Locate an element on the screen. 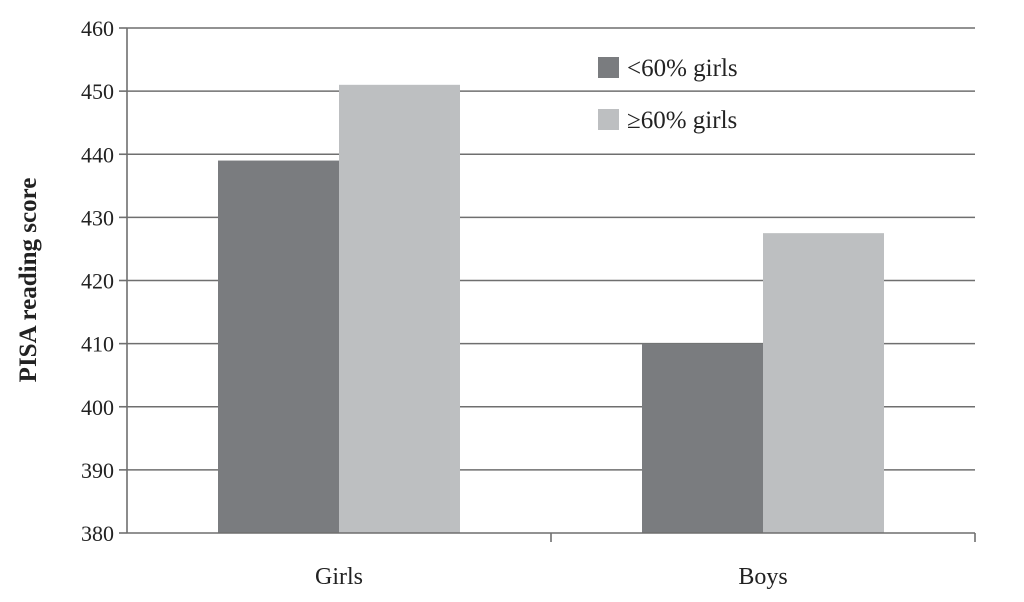 The height and width of the screenshot is (602, 1024). y-tick-label: 390 is located at coordinates (97, 470).